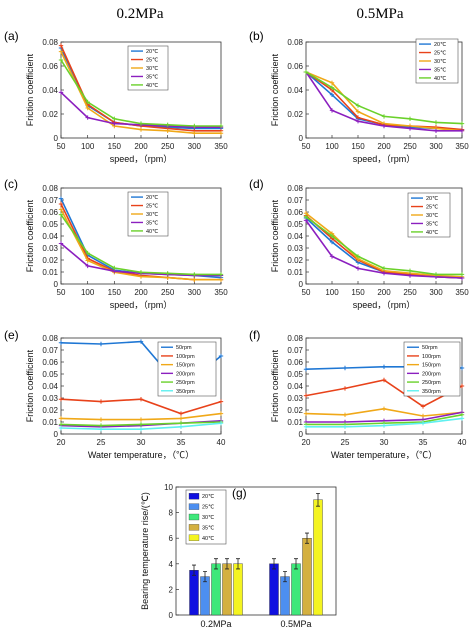 The width and height of the screenshot is (474, 631). Describe the element at coordinates (171, 538) in the screenshot. I see `y-tick-label: 6` at that location.